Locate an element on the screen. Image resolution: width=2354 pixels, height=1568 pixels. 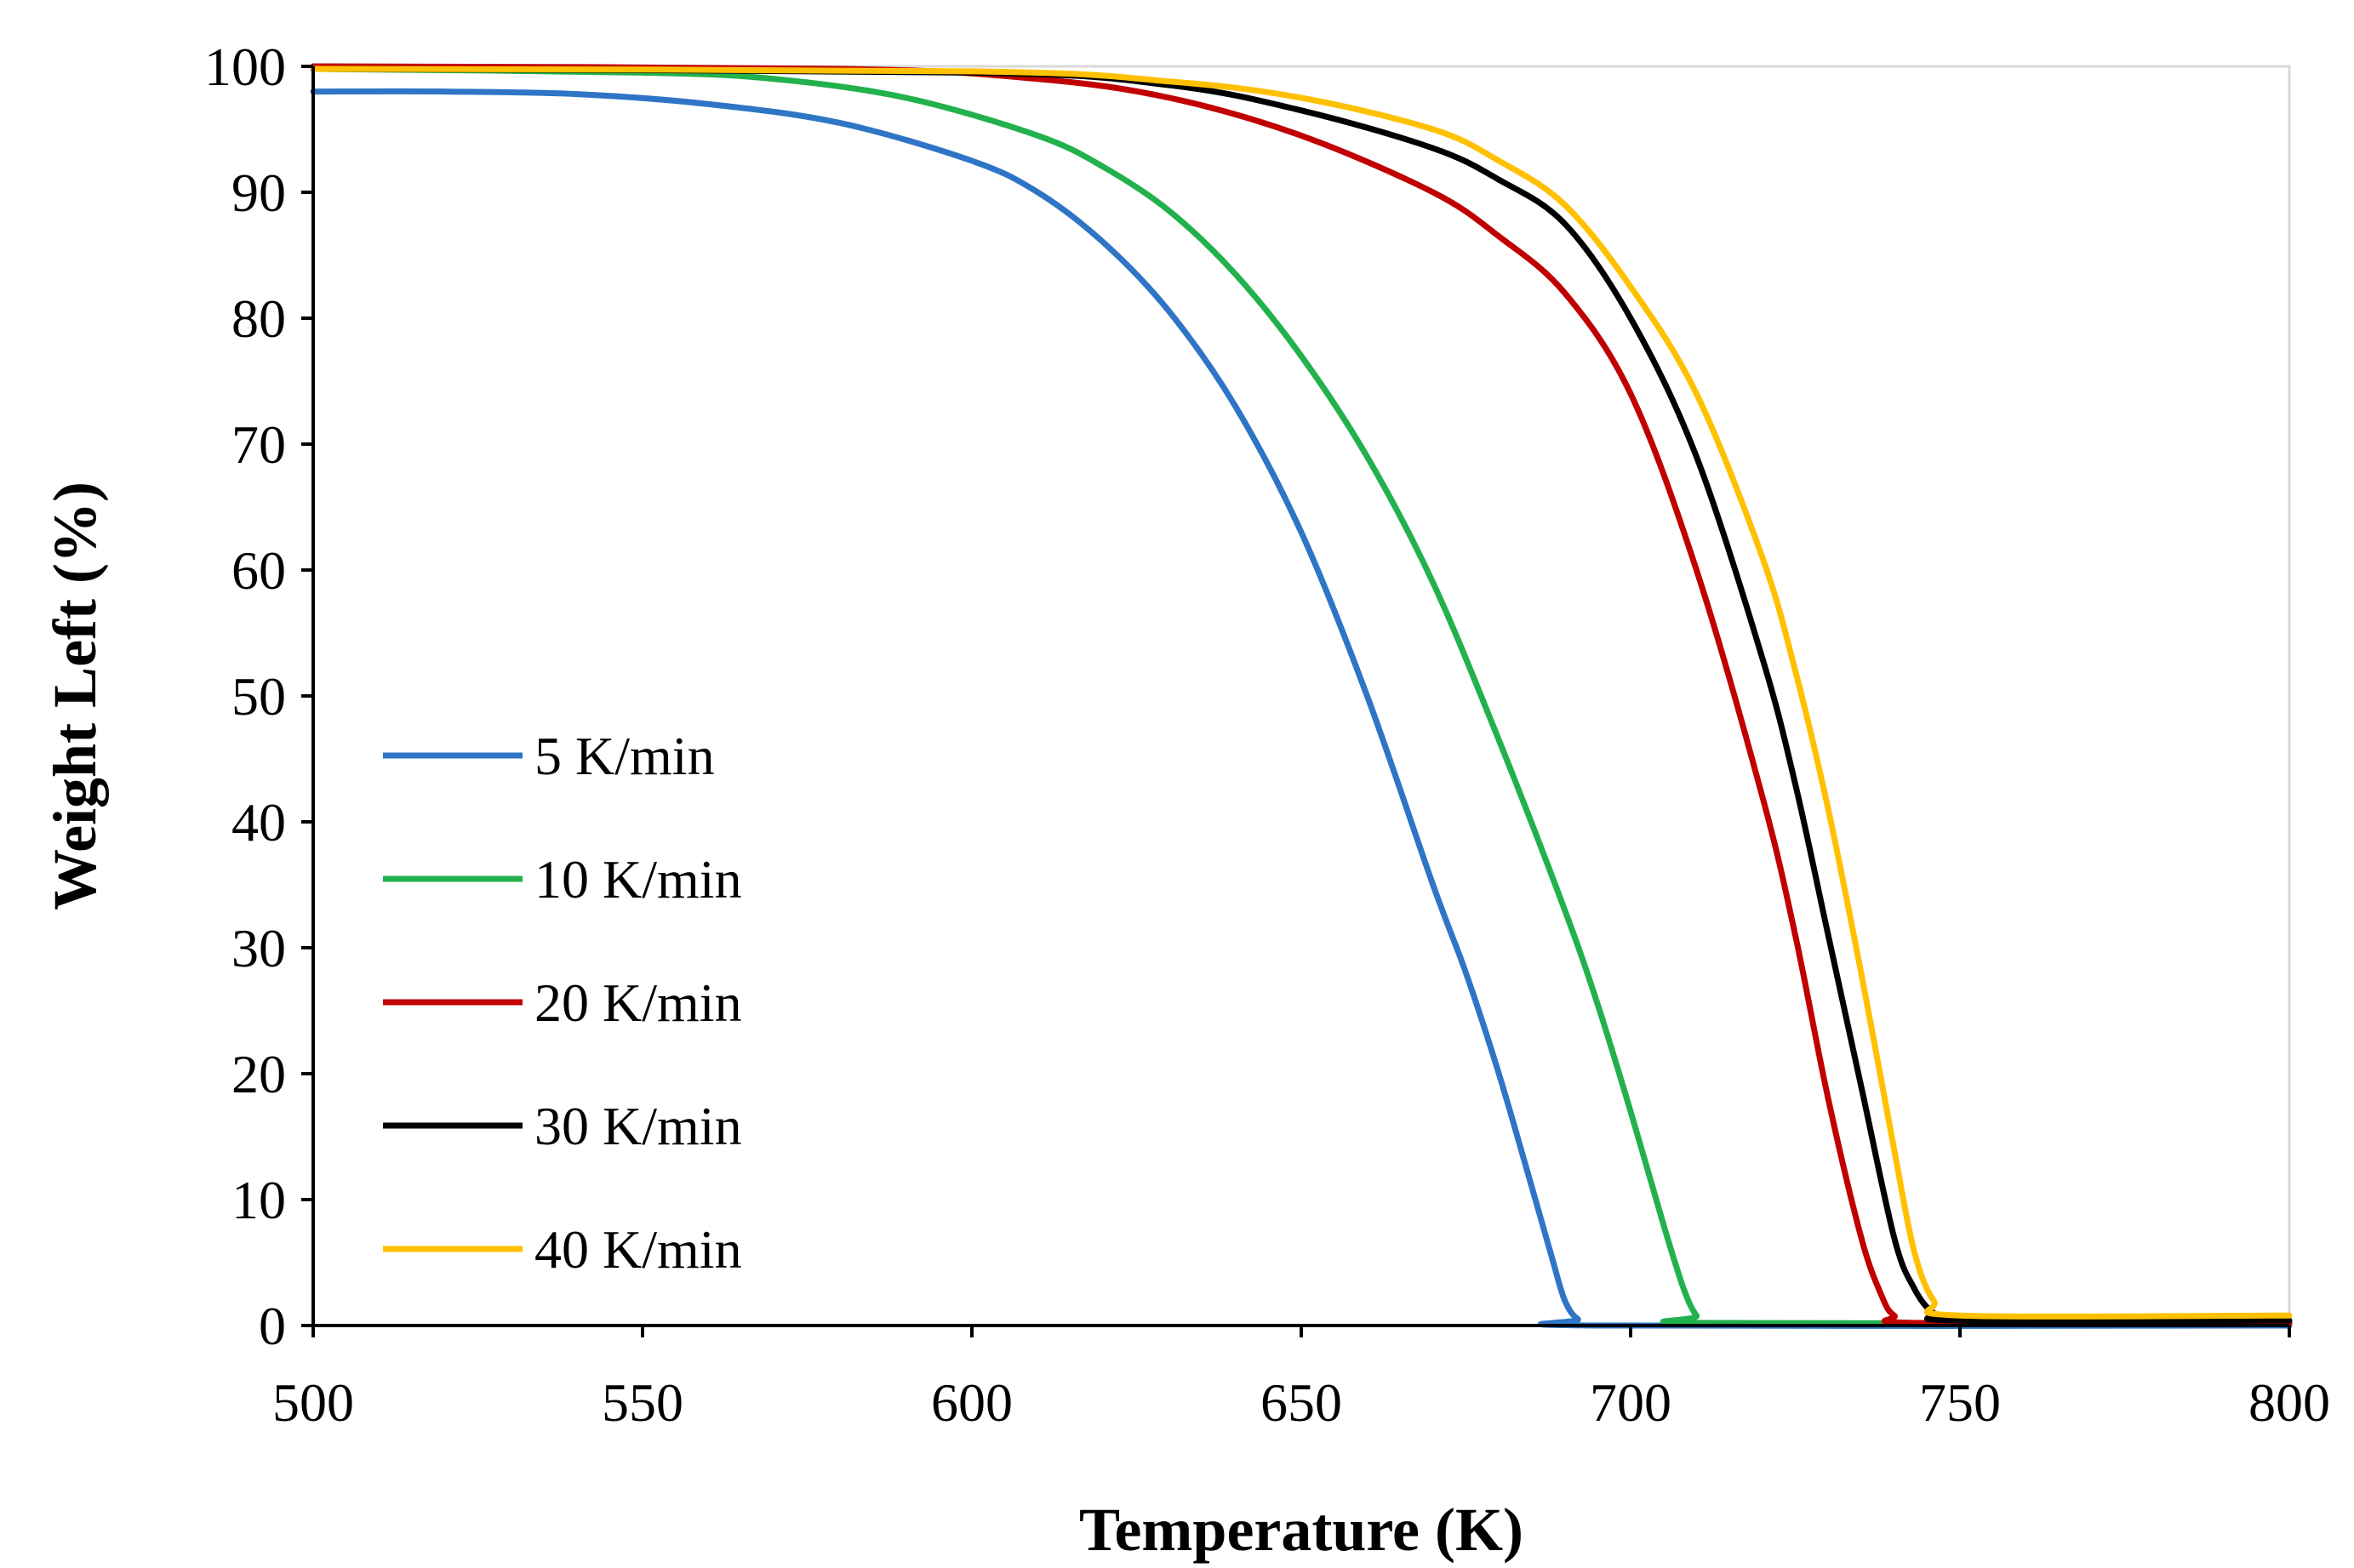
x-tick-label: 750 is located at coordinates (1960, 1402).